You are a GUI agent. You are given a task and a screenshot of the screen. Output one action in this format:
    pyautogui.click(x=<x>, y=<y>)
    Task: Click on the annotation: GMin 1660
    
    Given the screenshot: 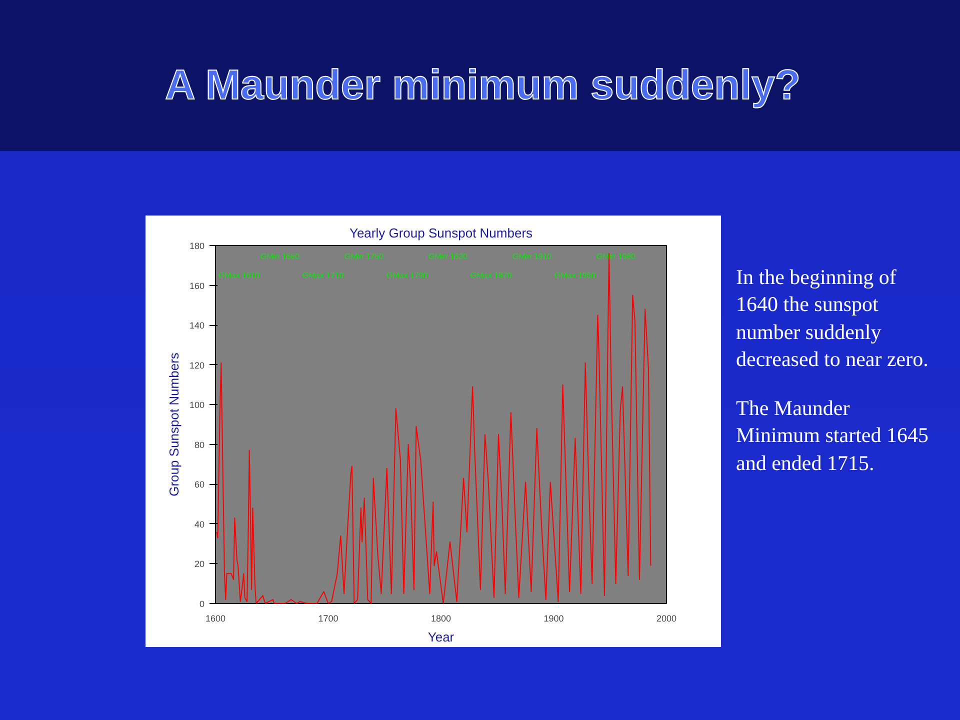 What is the action you would take?
    pyautogui.click(x=280, y=256)
    